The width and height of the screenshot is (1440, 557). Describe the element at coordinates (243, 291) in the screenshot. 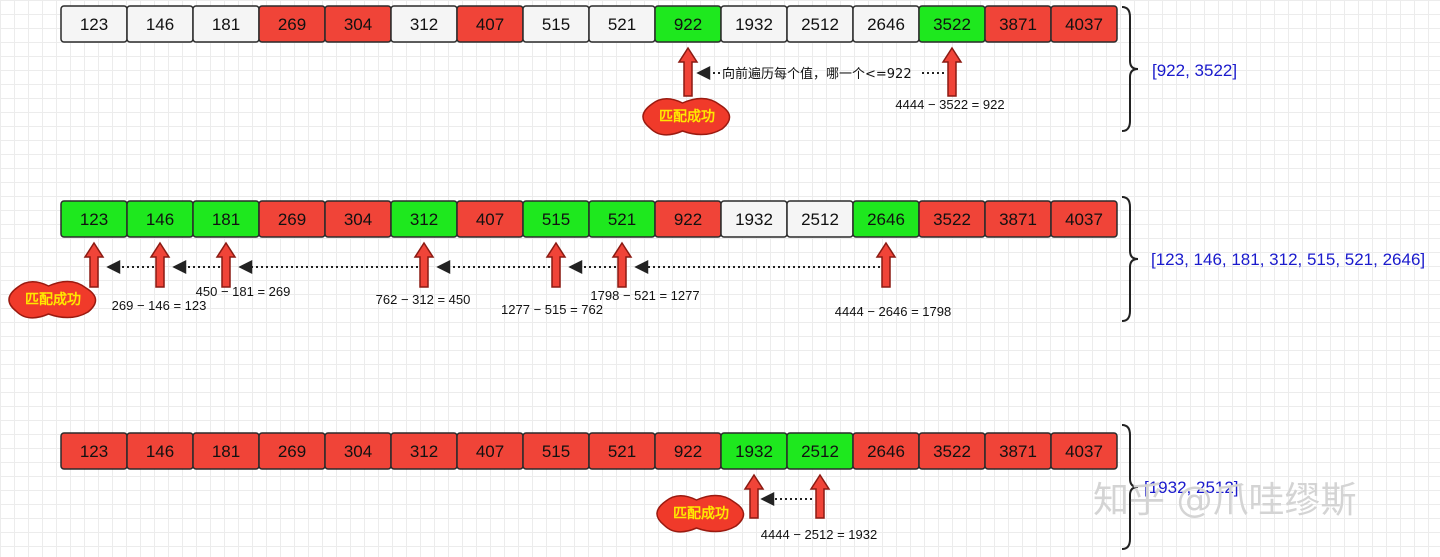

I see `calc-label: 450 − 181 = 269` at that location.